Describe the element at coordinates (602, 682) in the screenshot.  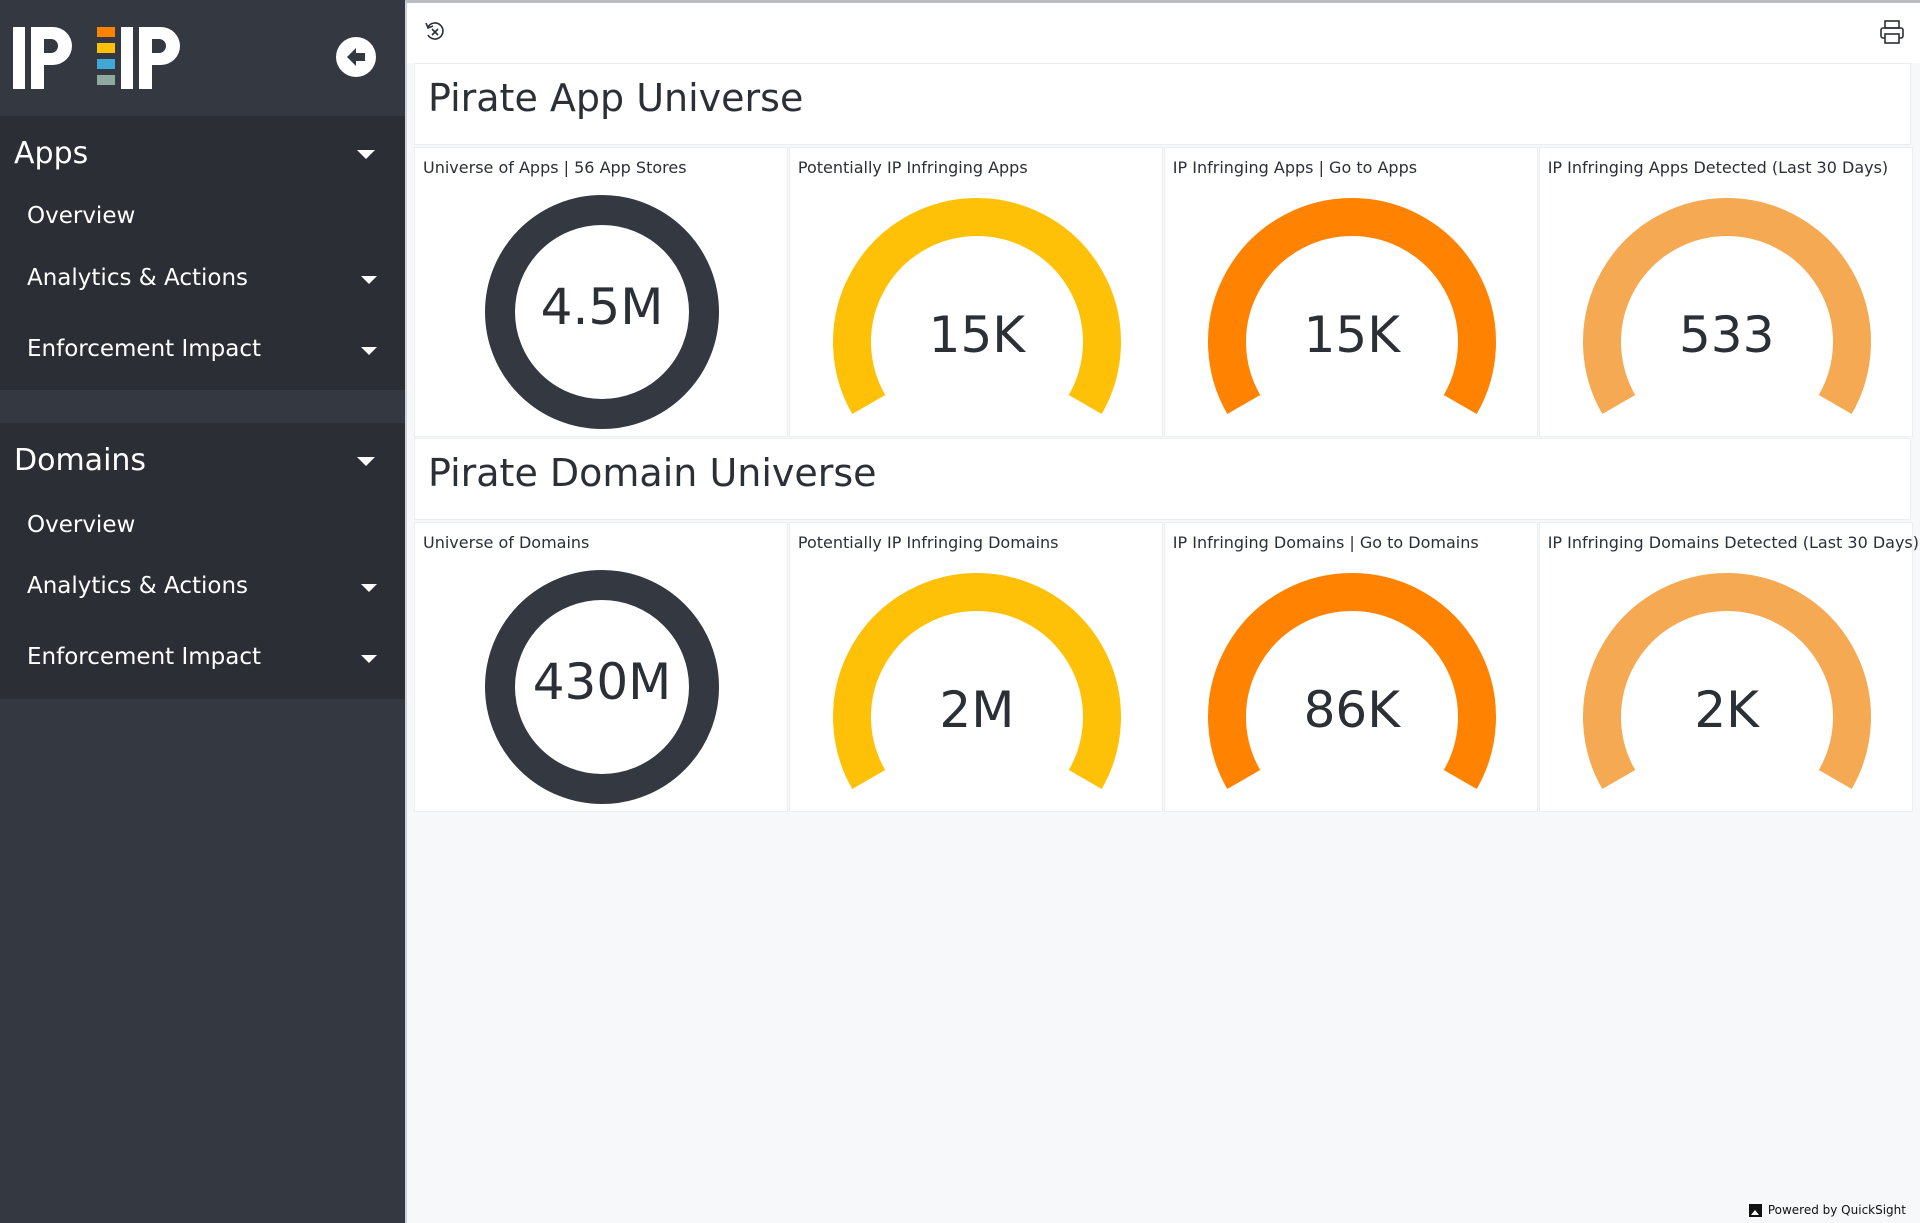
I see `kpi-value: 430M` at that location.